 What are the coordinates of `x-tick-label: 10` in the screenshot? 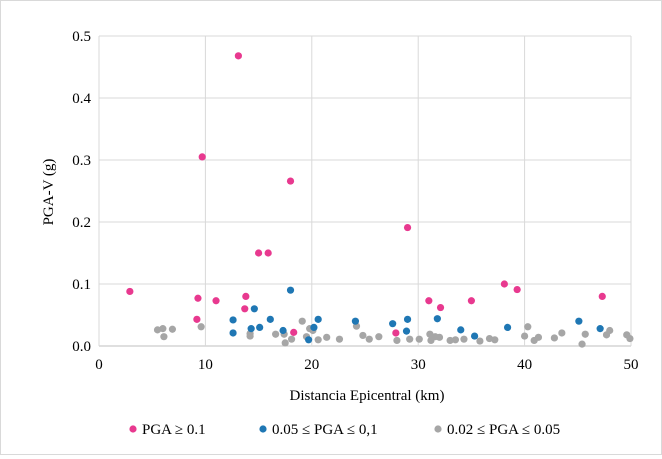 It's located at (205, 365).